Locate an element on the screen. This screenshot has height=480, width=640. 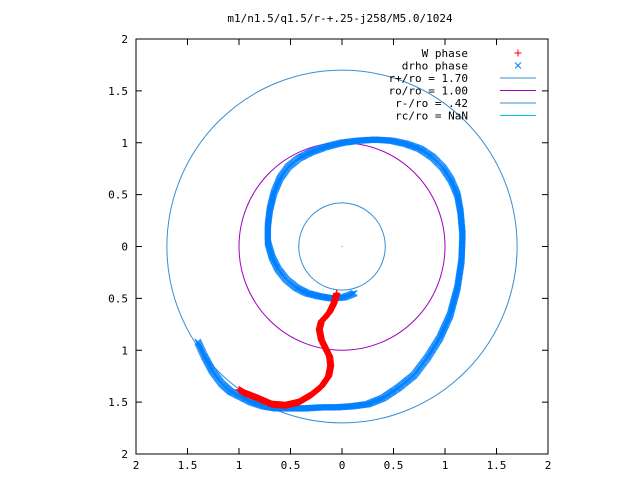
w-phase-point is located at coordinates (239, 390).